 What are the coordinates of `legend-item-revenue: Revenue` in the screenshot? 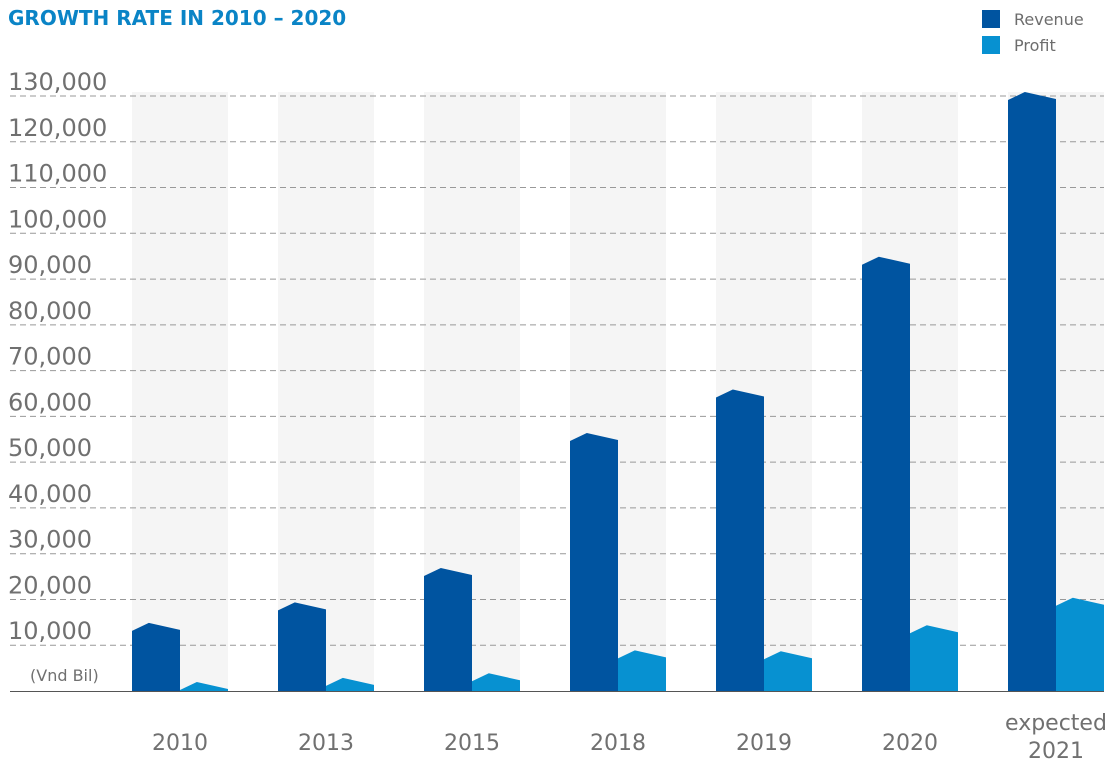 It's located at (1033, 19).